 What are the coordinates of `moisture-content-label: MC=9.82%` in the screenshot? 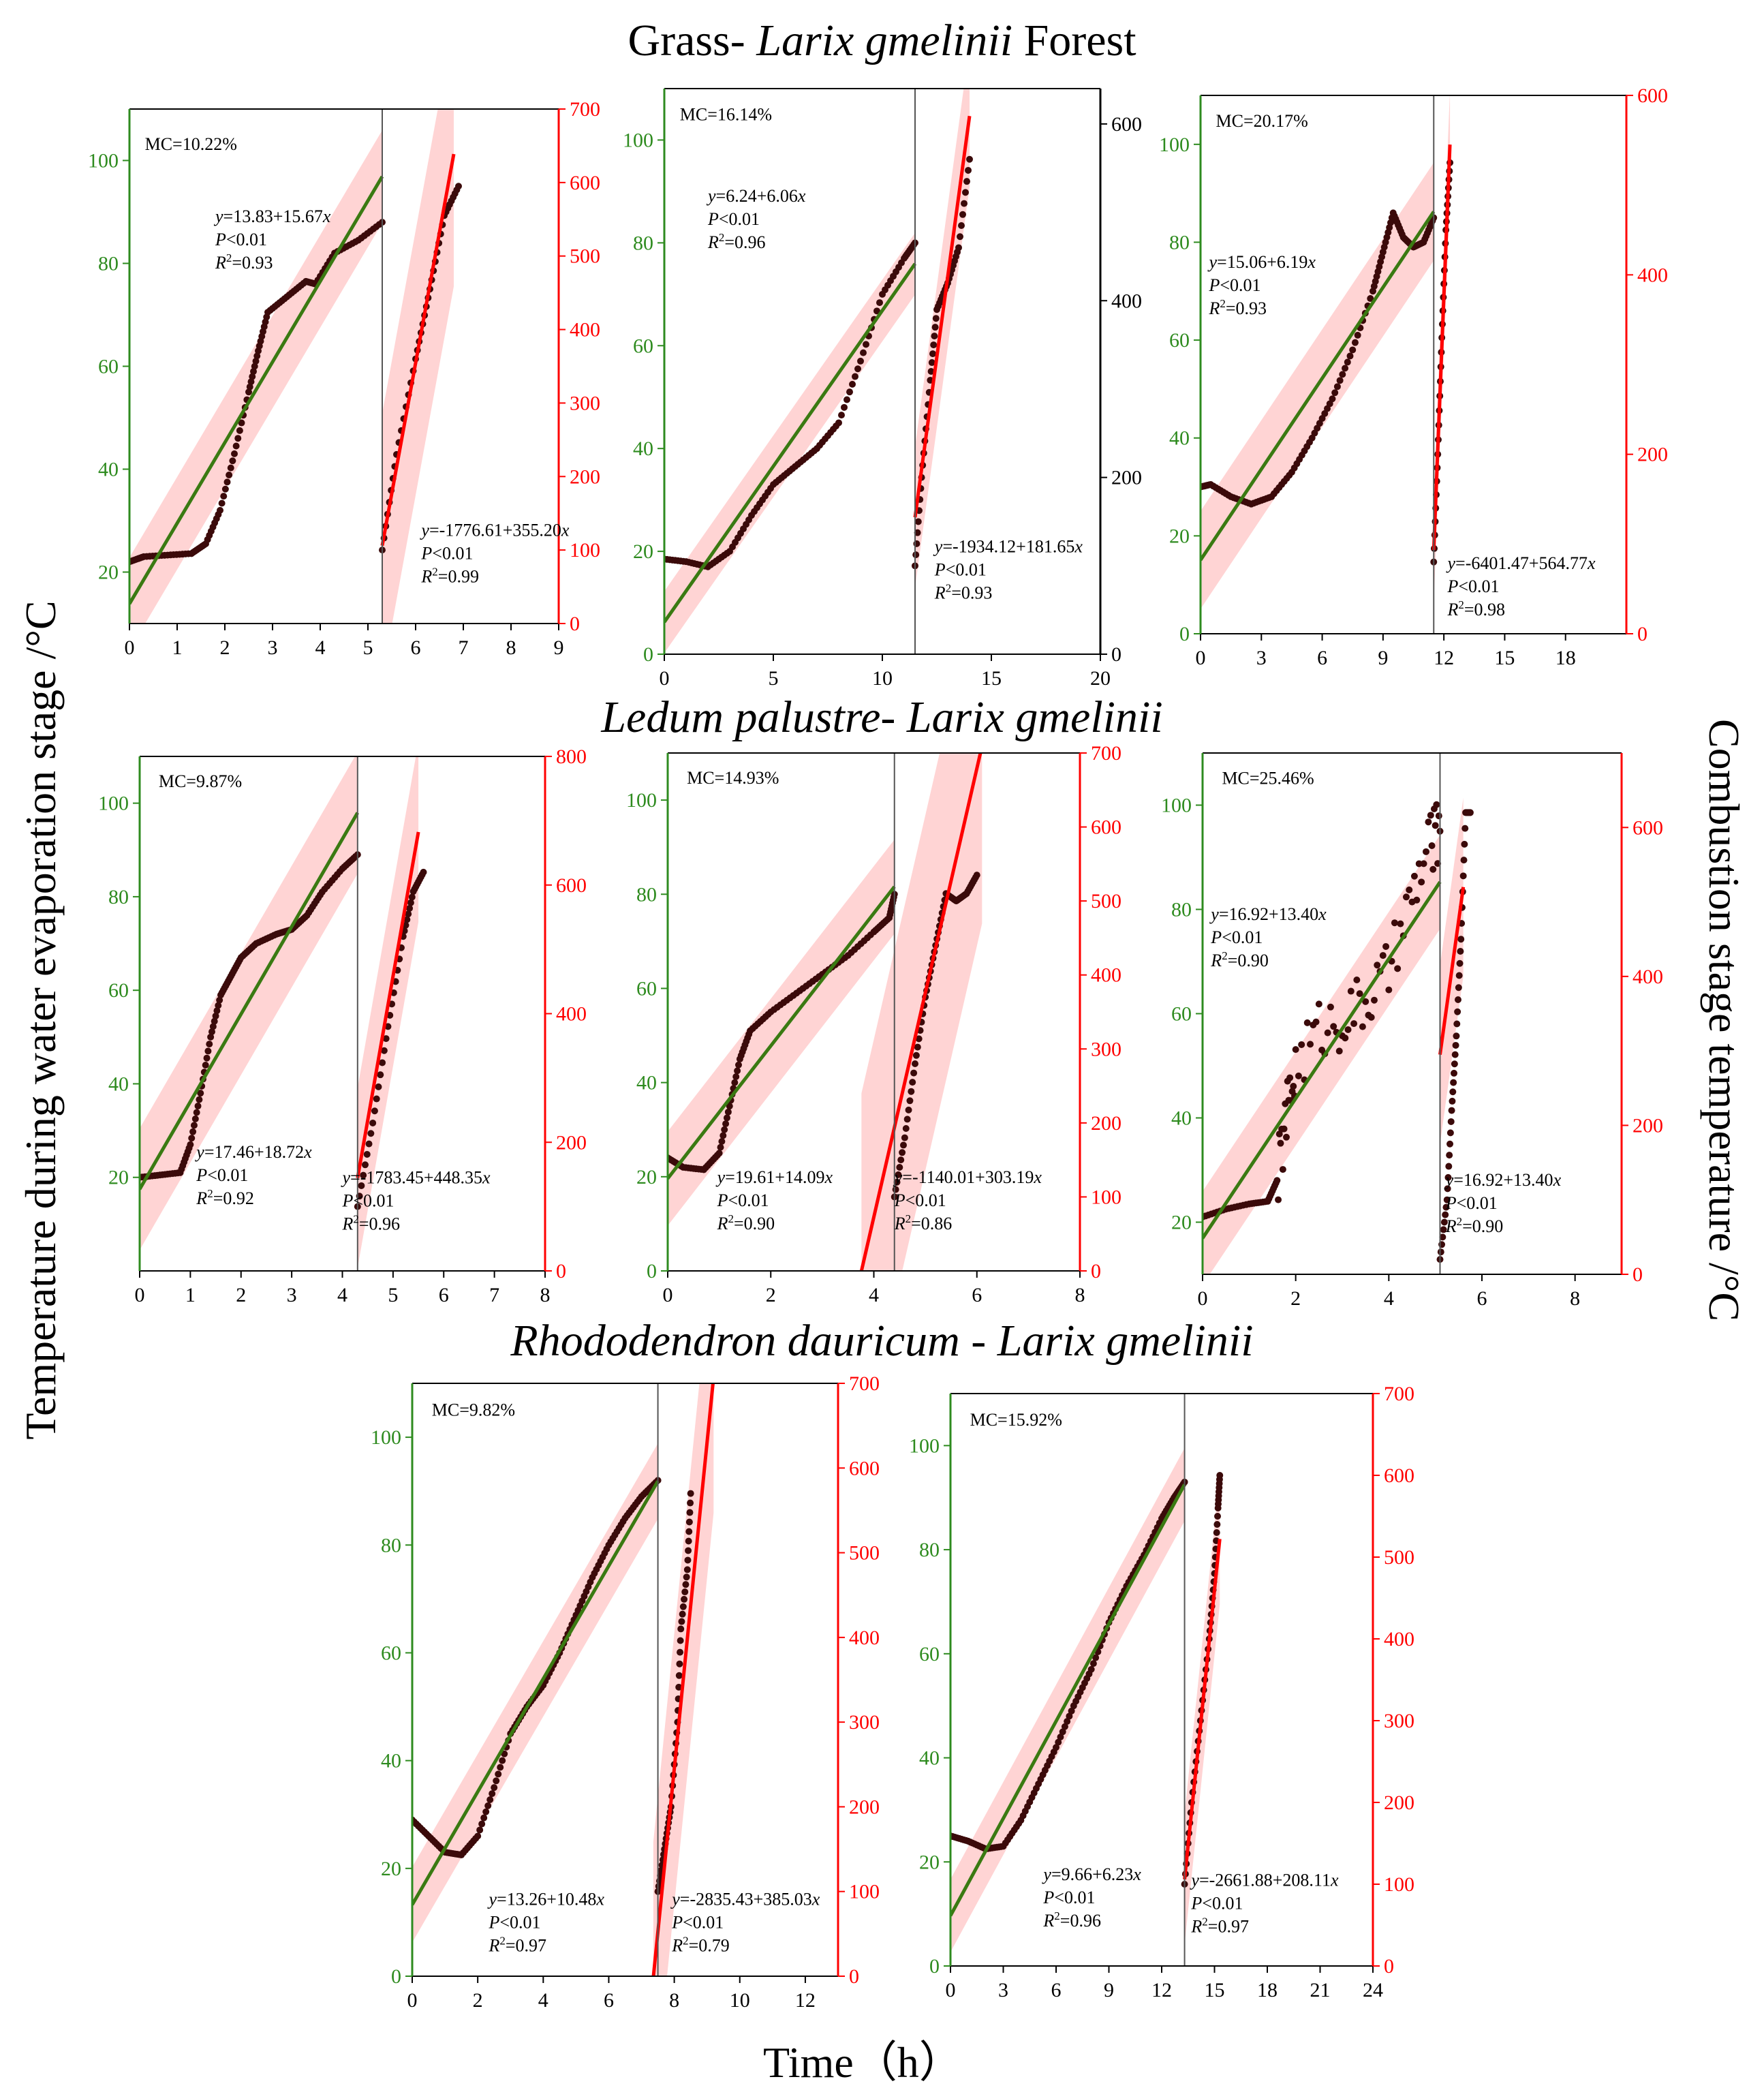 It's located at (473, 1409).